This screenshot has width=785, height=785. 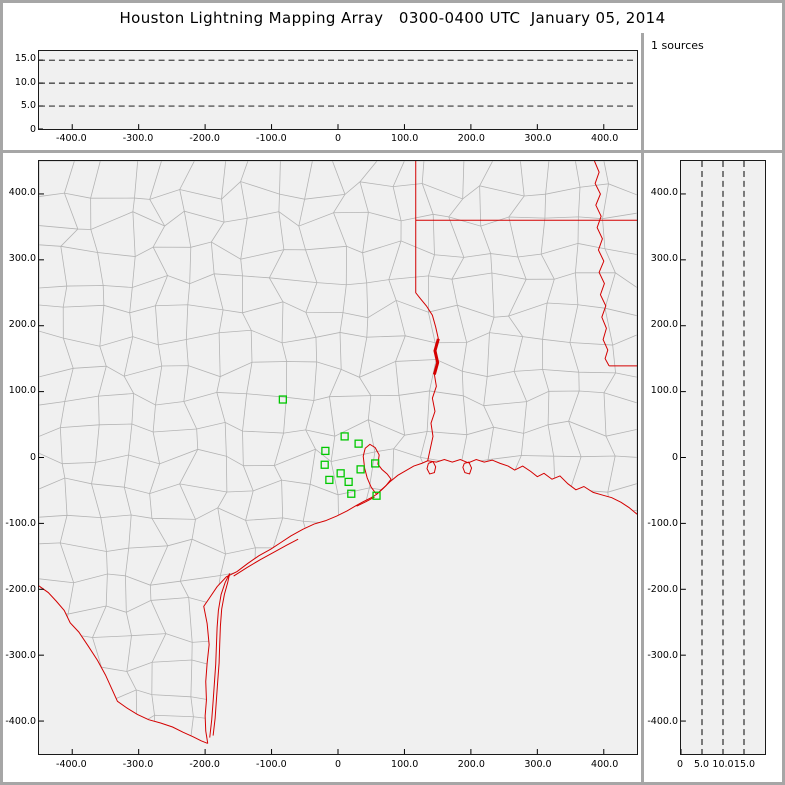 What do you see at coordinates (338, 138) in the screenshot?
I see `ew-x-tick-label: 0` at bounding box center [338, 138].